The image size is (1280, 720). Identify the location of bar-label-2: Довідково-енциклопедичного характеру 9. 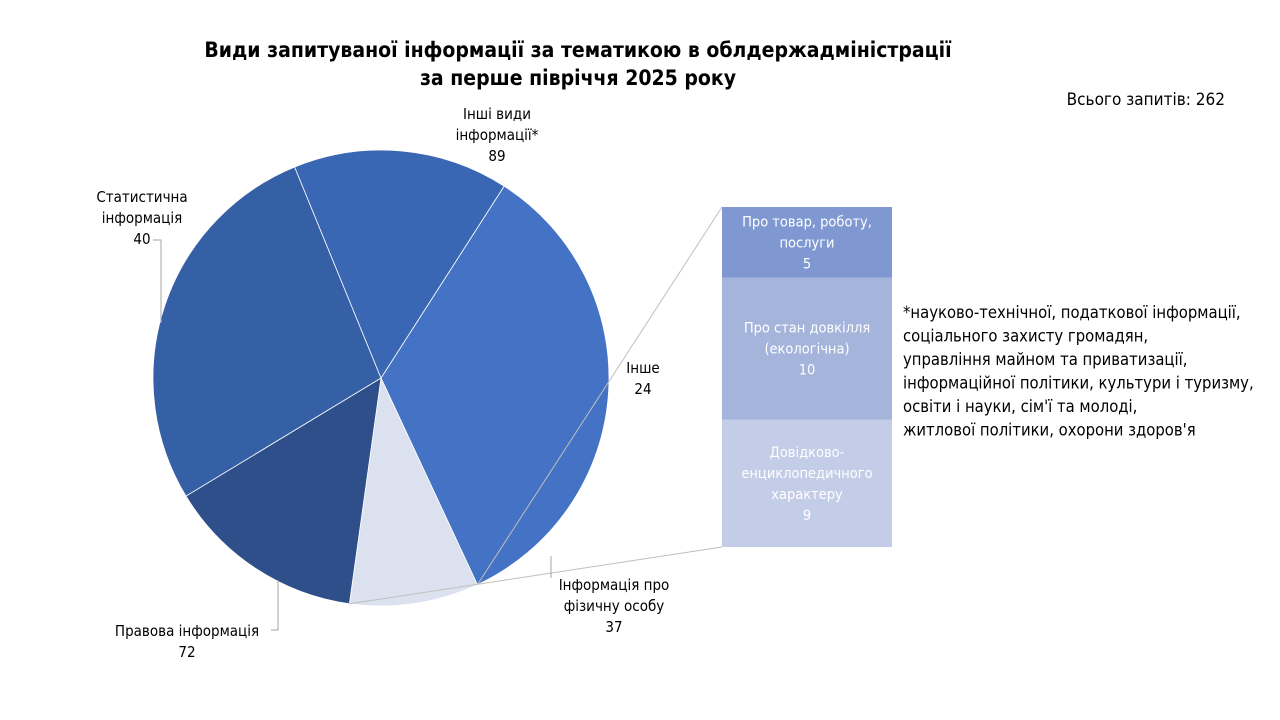
(806, 484).